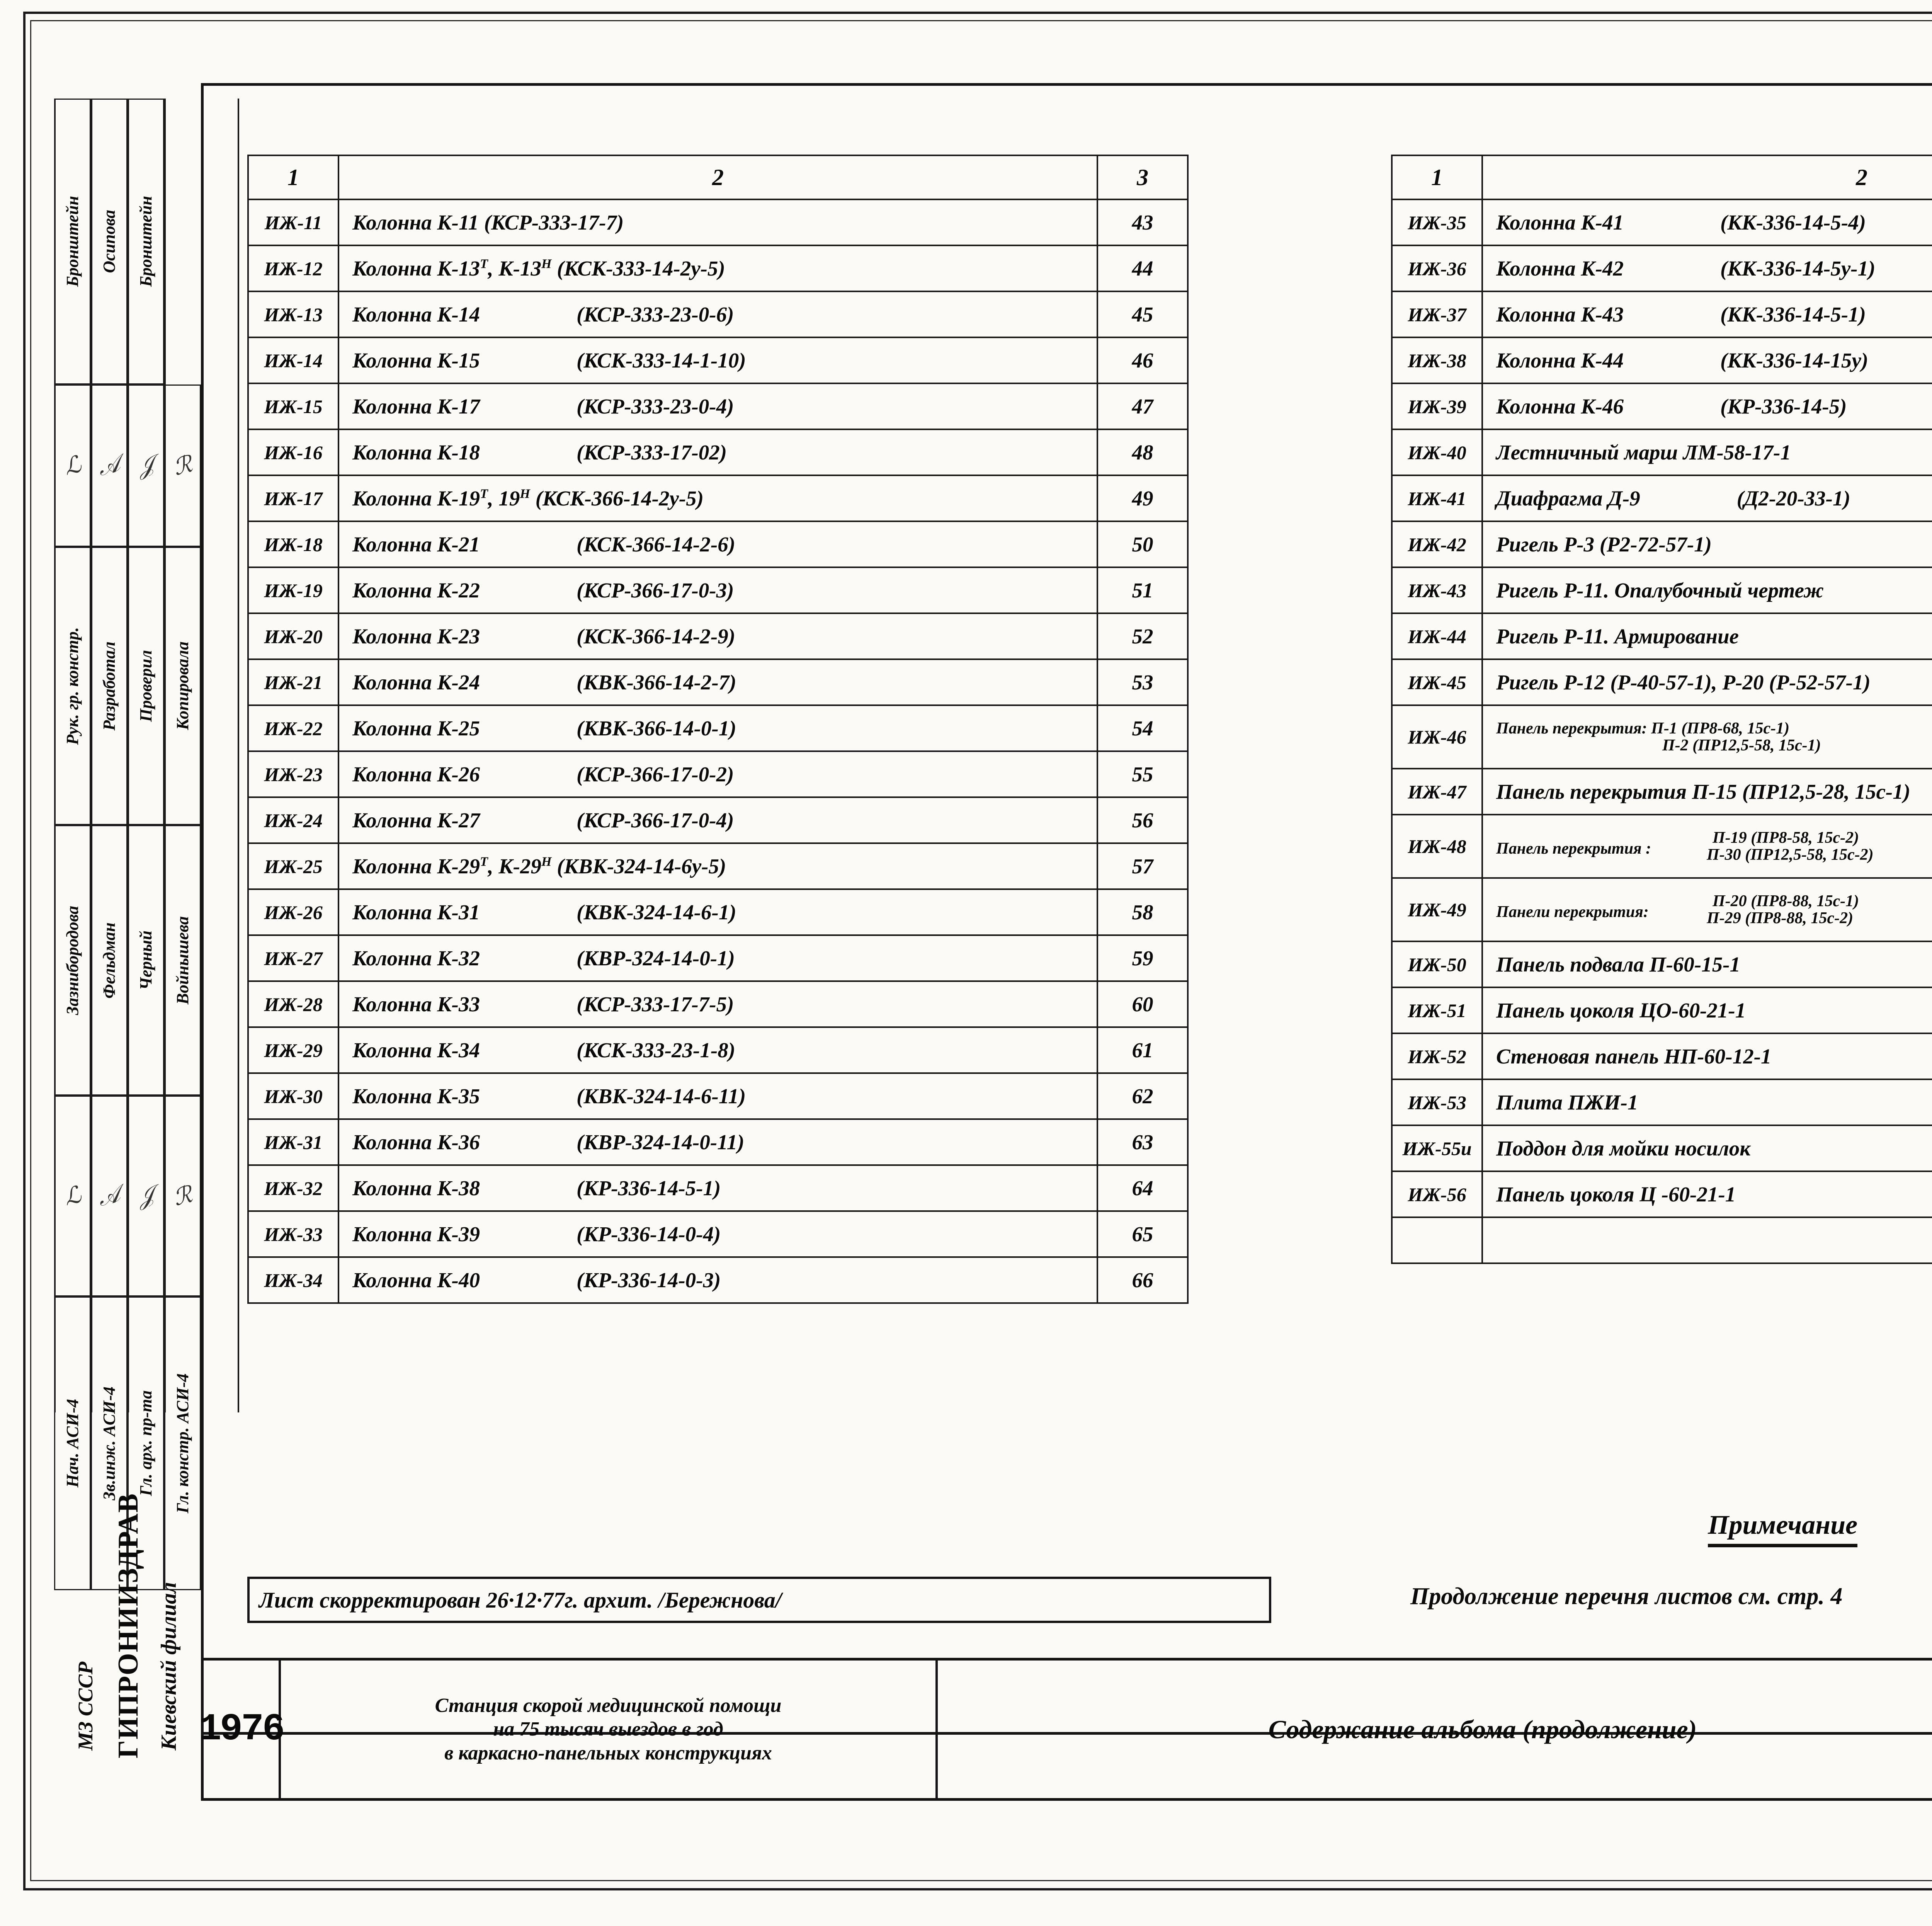  Describe the element at coordinates (1143, 636) in the screenshot. I see `row-page: 52` at that location.